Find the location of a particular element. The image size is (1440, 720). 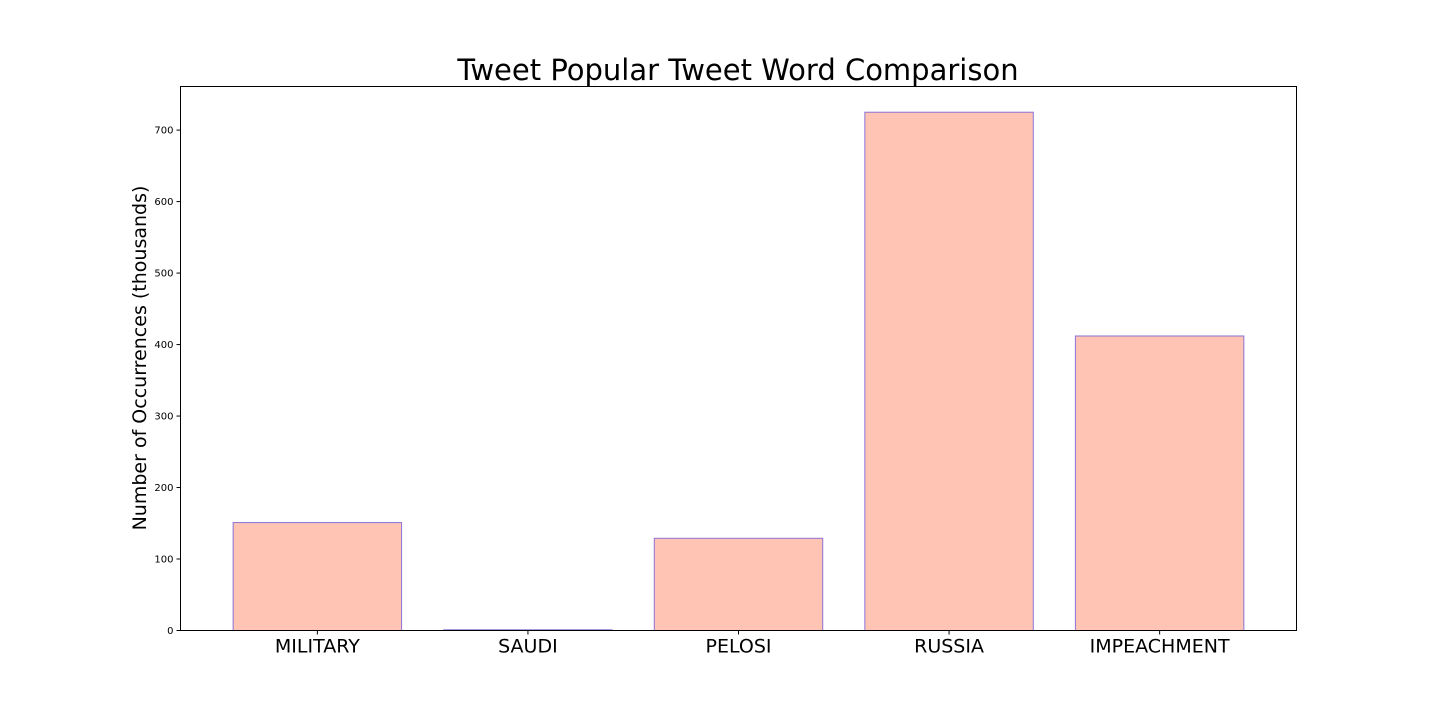

y-axis-label: Number of Occurrences (thousands) is located at coordinates (140, 358).